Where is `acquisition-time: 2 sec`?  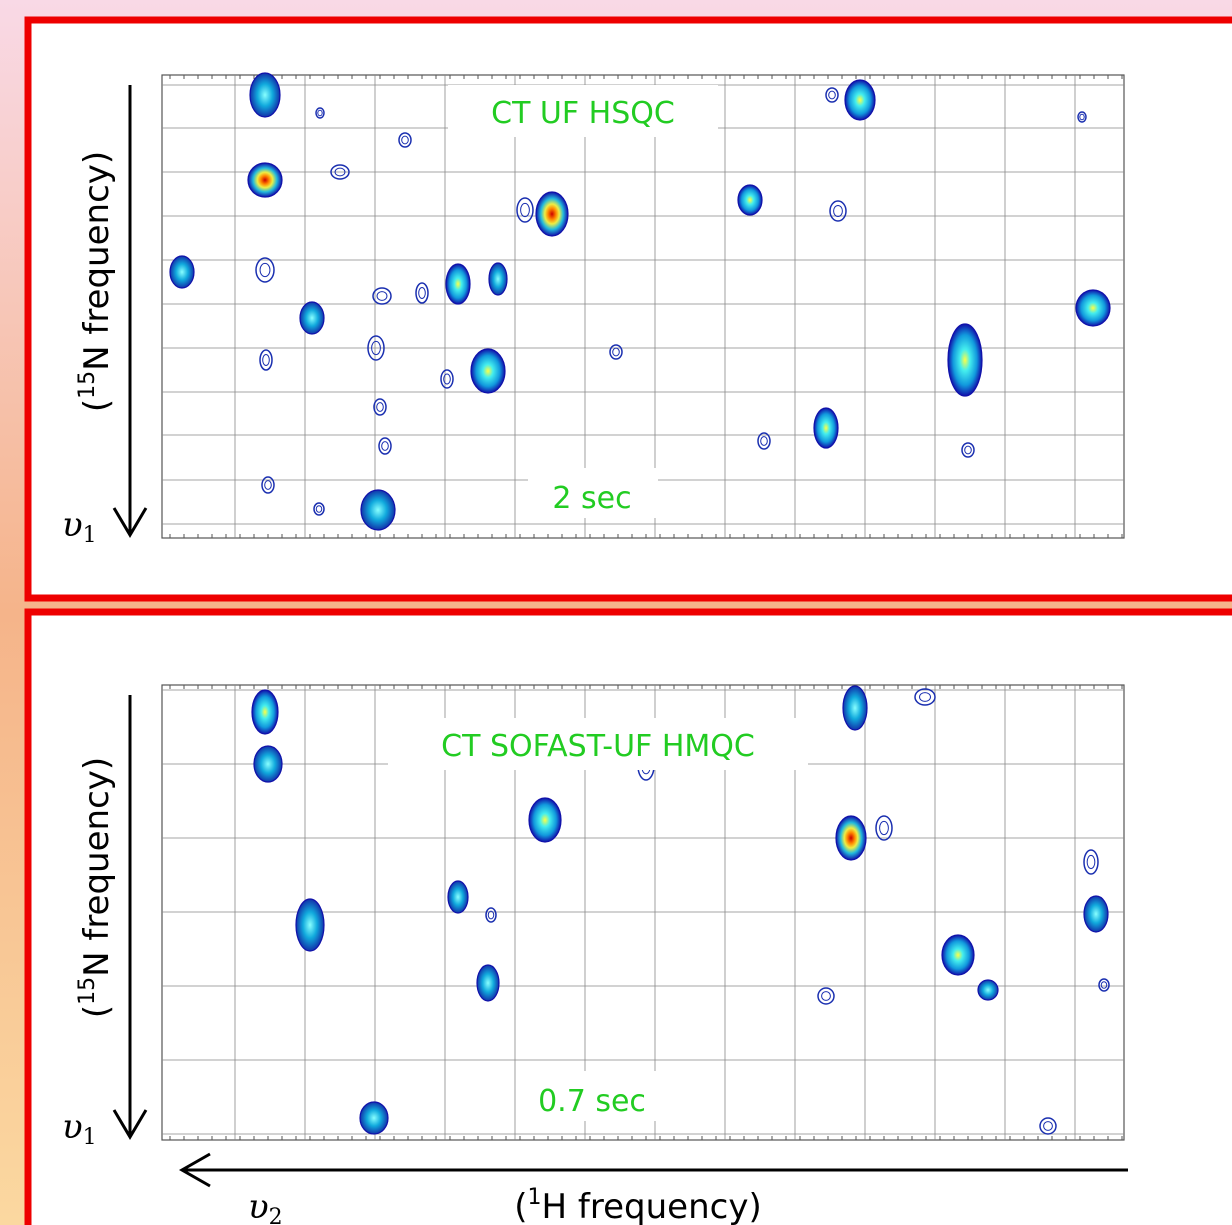 acquisition-time: 2 sec is located at coordinates (591, 498).